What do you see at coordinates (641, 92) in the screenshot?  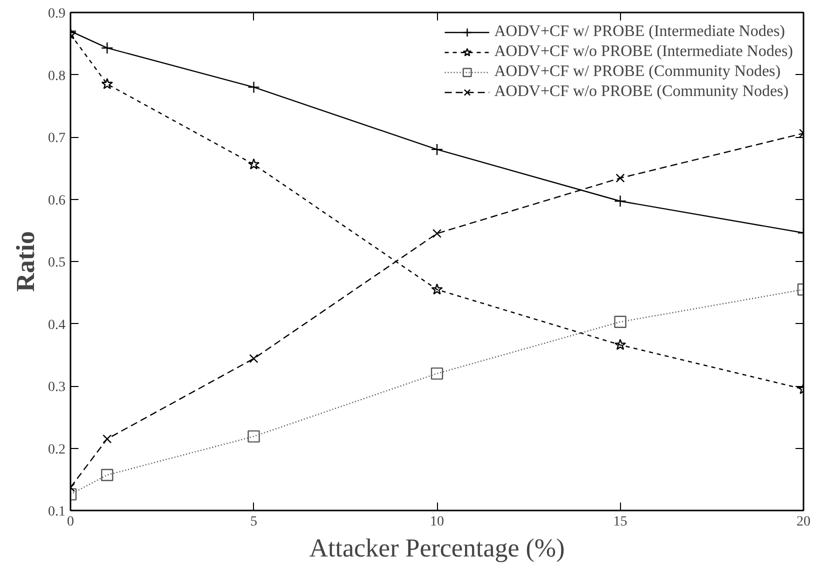 I see `legend-label: AODV+CF w/o PROBE (Community Nodes)` at bounding box center [641, 92].